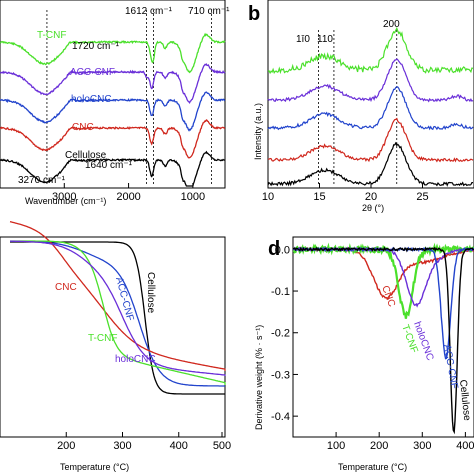 The height and width of the screenshot is (474, 474). What do you see at coordinates (83, 127) in the screenshot?
I see `series-label-cnc: CNC` at bounding box center [83, 127].